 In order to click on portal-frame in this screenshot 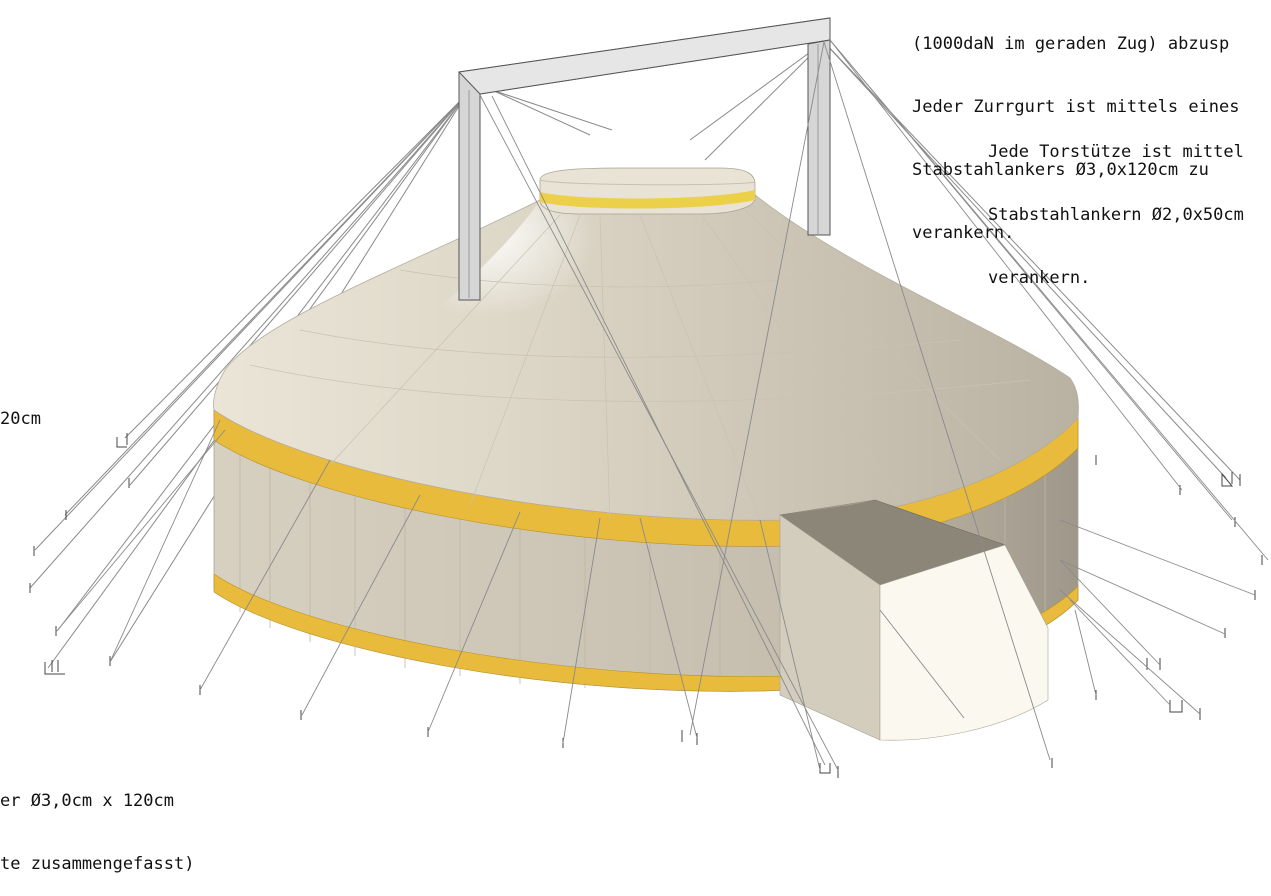, I will do `click(644, 159)`.